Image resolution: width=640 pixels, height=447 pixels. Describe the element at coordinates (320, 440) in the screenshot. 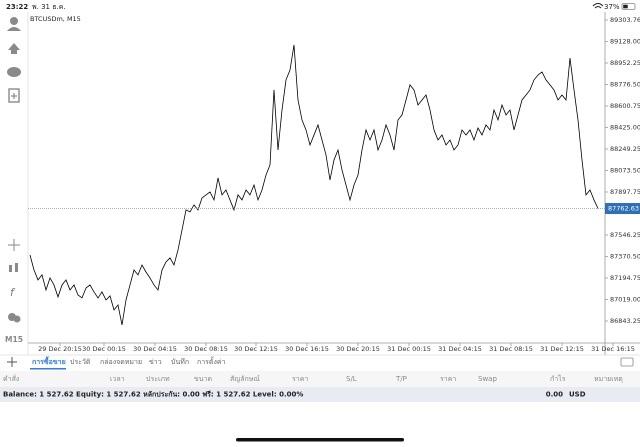

I see `home-indicator` at that location.